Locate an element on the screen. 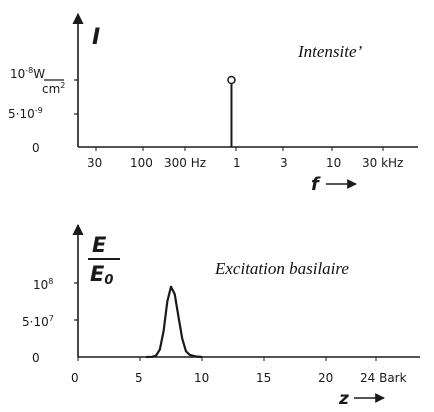 The image size is (434, 412). excitation-title: Excitation basilaire is located at coordinates (281, 268).